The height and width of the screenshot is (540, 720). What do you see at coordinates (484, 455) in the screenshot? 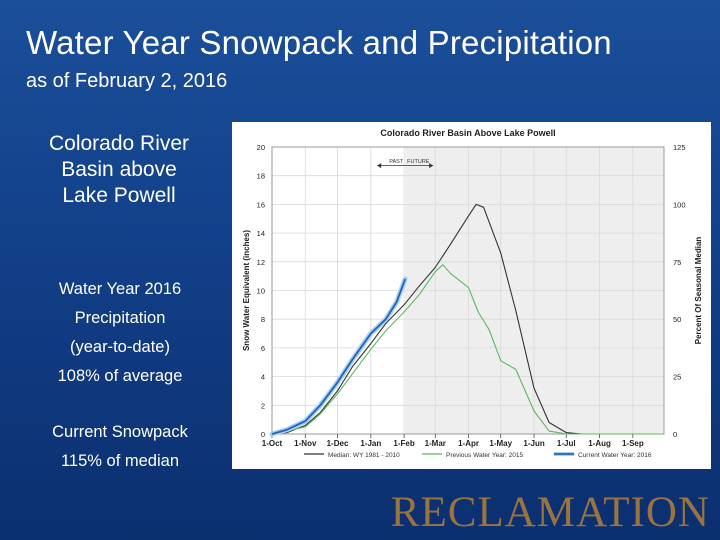
I see `legend-label-previous: Previous Water Year: 2015` at bounding box center [484, 455].